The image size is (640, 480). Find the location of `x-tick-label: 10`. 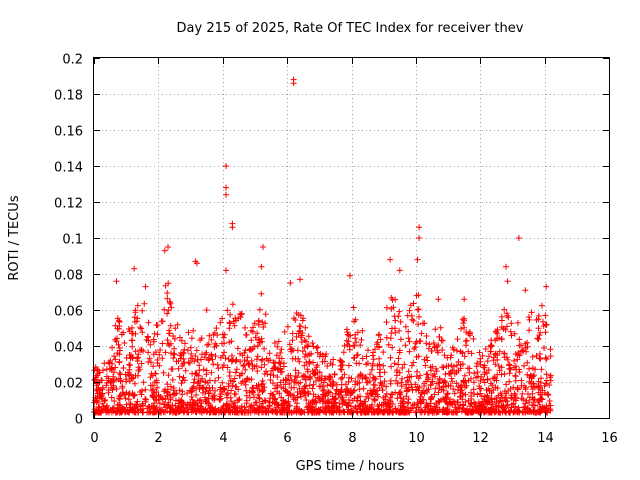

x-tick-label: 10 is located at coordinates (416, 438).